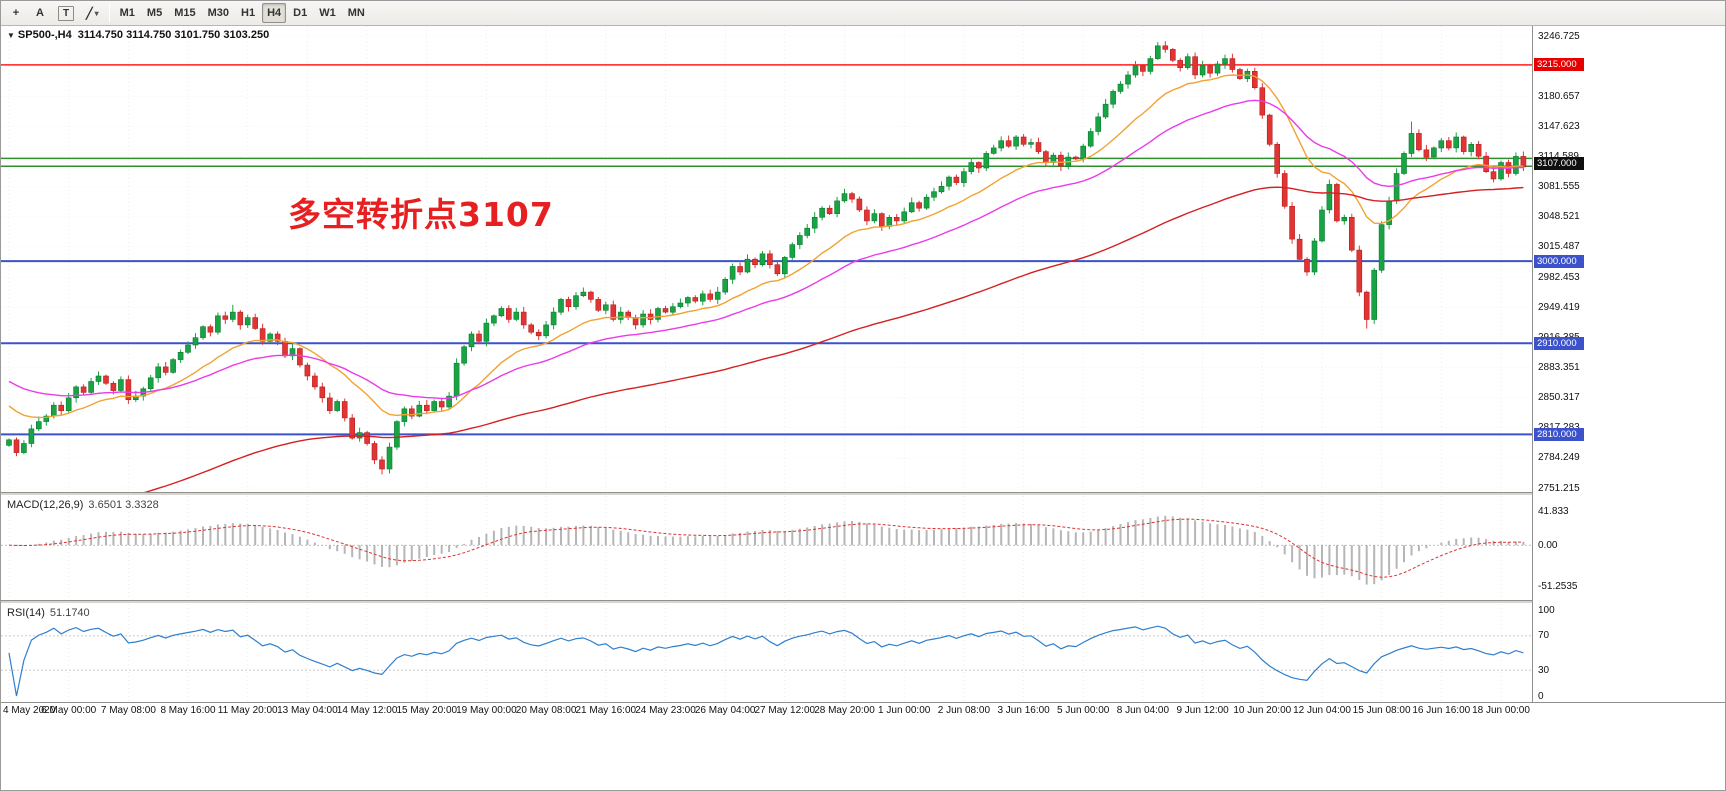 The height and width of the screenshot is (791, 1726). What do you see at coordinates (904, 710) in the screenshot?
I see `time-axis-label: 1 Jun 00:00` at bounding box center [904, 710].